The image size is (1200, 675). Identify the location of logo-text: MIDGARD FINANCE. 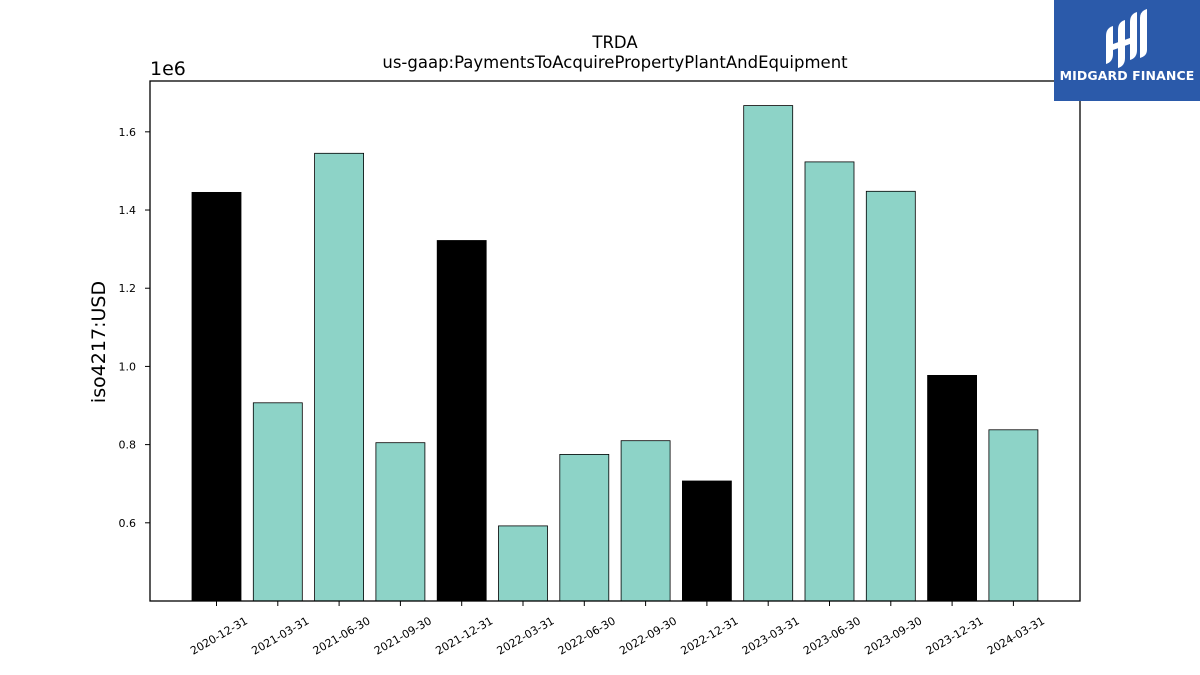
(1127, 75).